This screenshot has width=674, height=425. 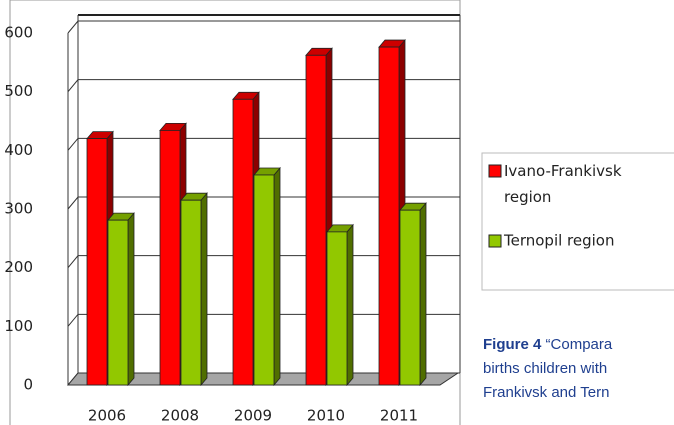 I want to click on x-tick-label: 2008, so click(x=180, y=416).